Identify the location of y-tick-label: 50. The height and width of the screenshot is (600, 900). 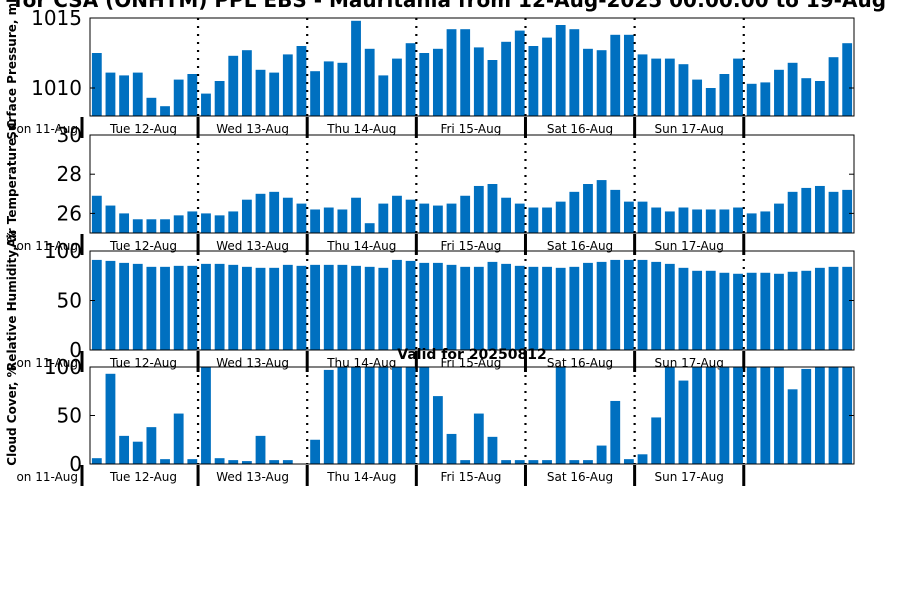
(69, 301).